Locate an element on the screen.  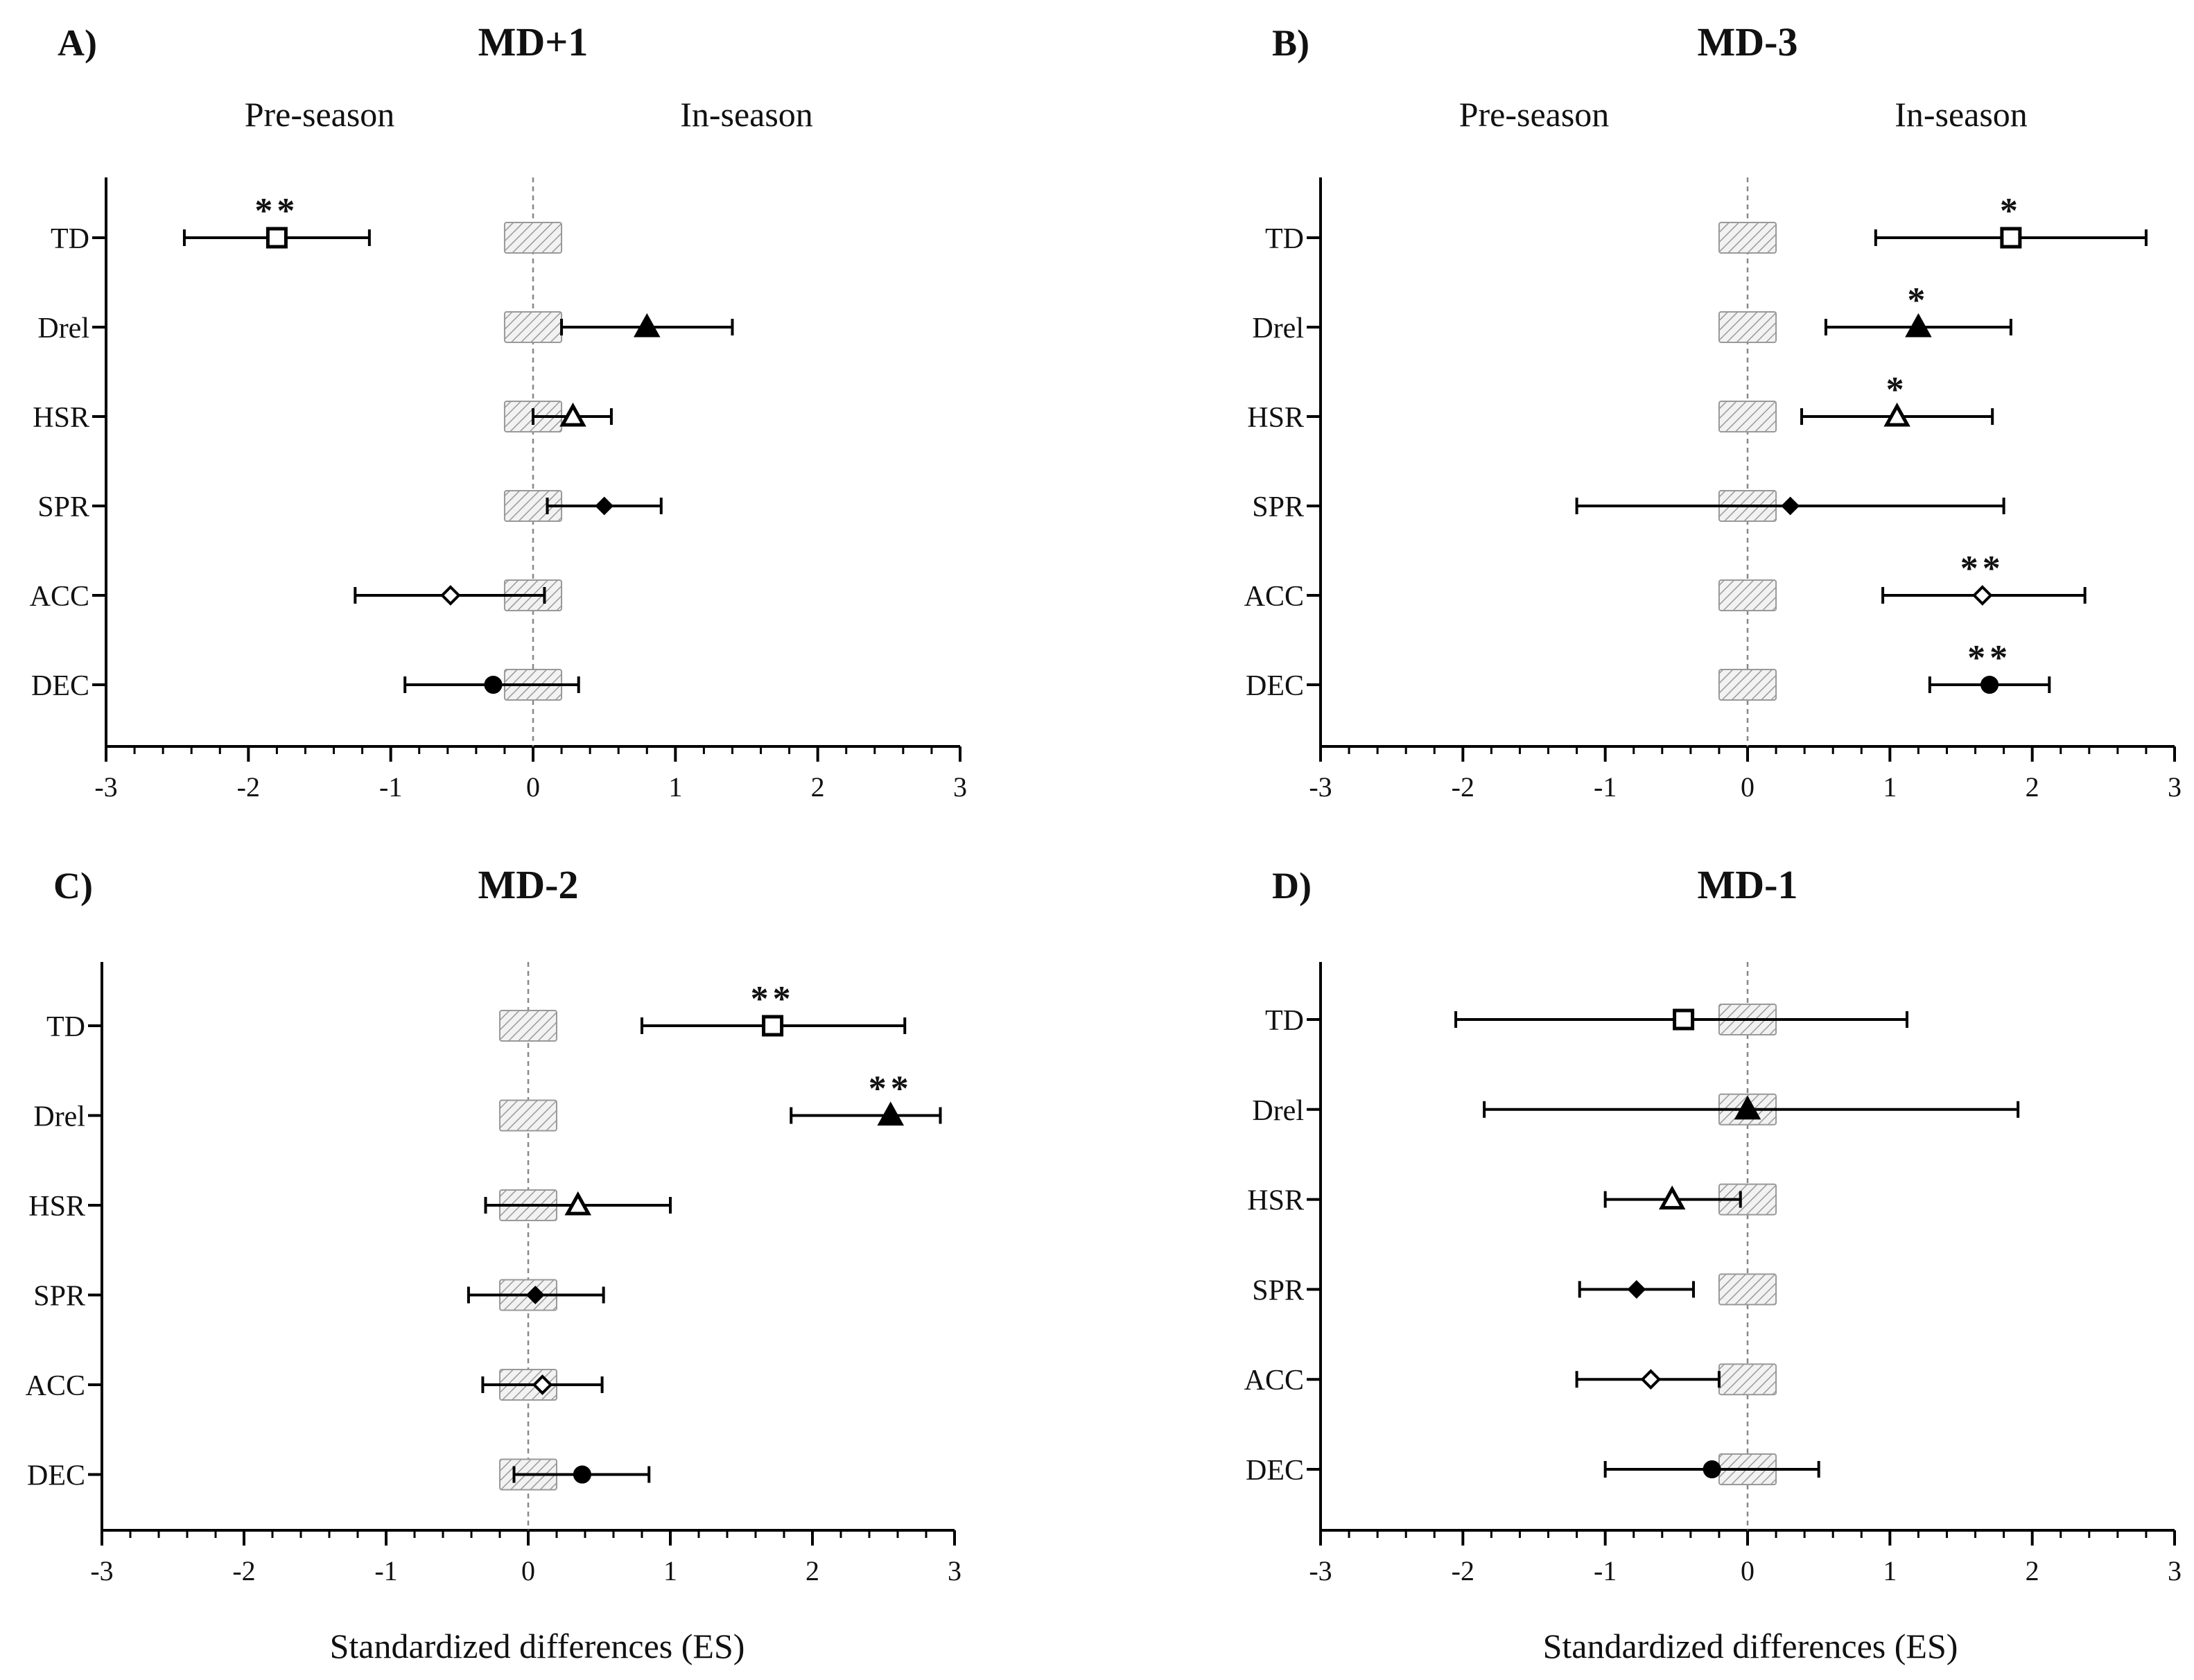
panel-title: MD+1 is located at coordinates (533, 41).